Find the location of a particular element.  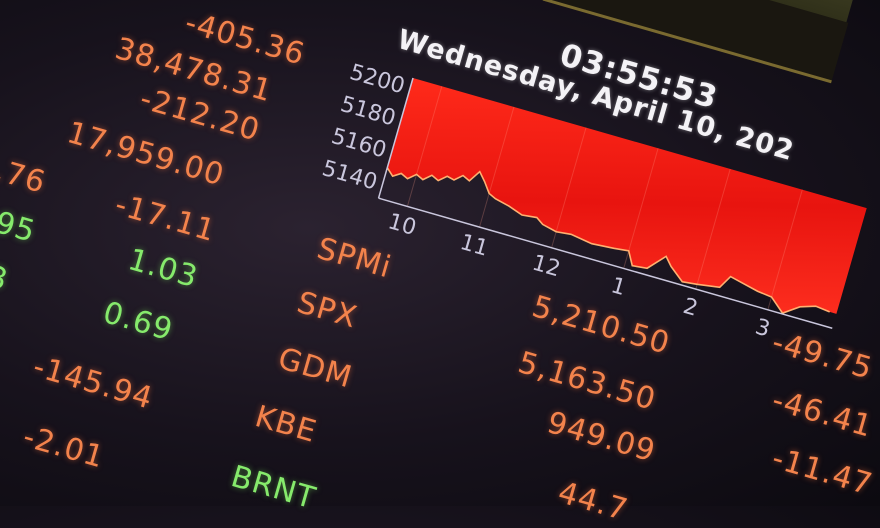

chart-y-tick-label: 5200 is located at coordinates (377, 79).